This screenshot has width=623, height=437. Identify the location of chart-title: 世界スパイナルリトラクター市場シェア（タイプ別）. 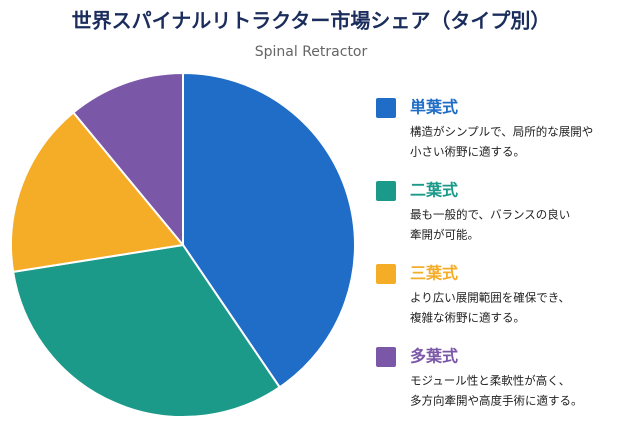
(311, 21).